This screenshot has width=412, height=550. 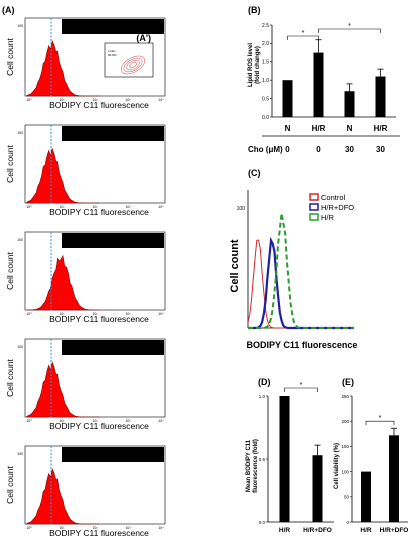 I want to click on row1-label: H/R, so click(x=381, y=128).